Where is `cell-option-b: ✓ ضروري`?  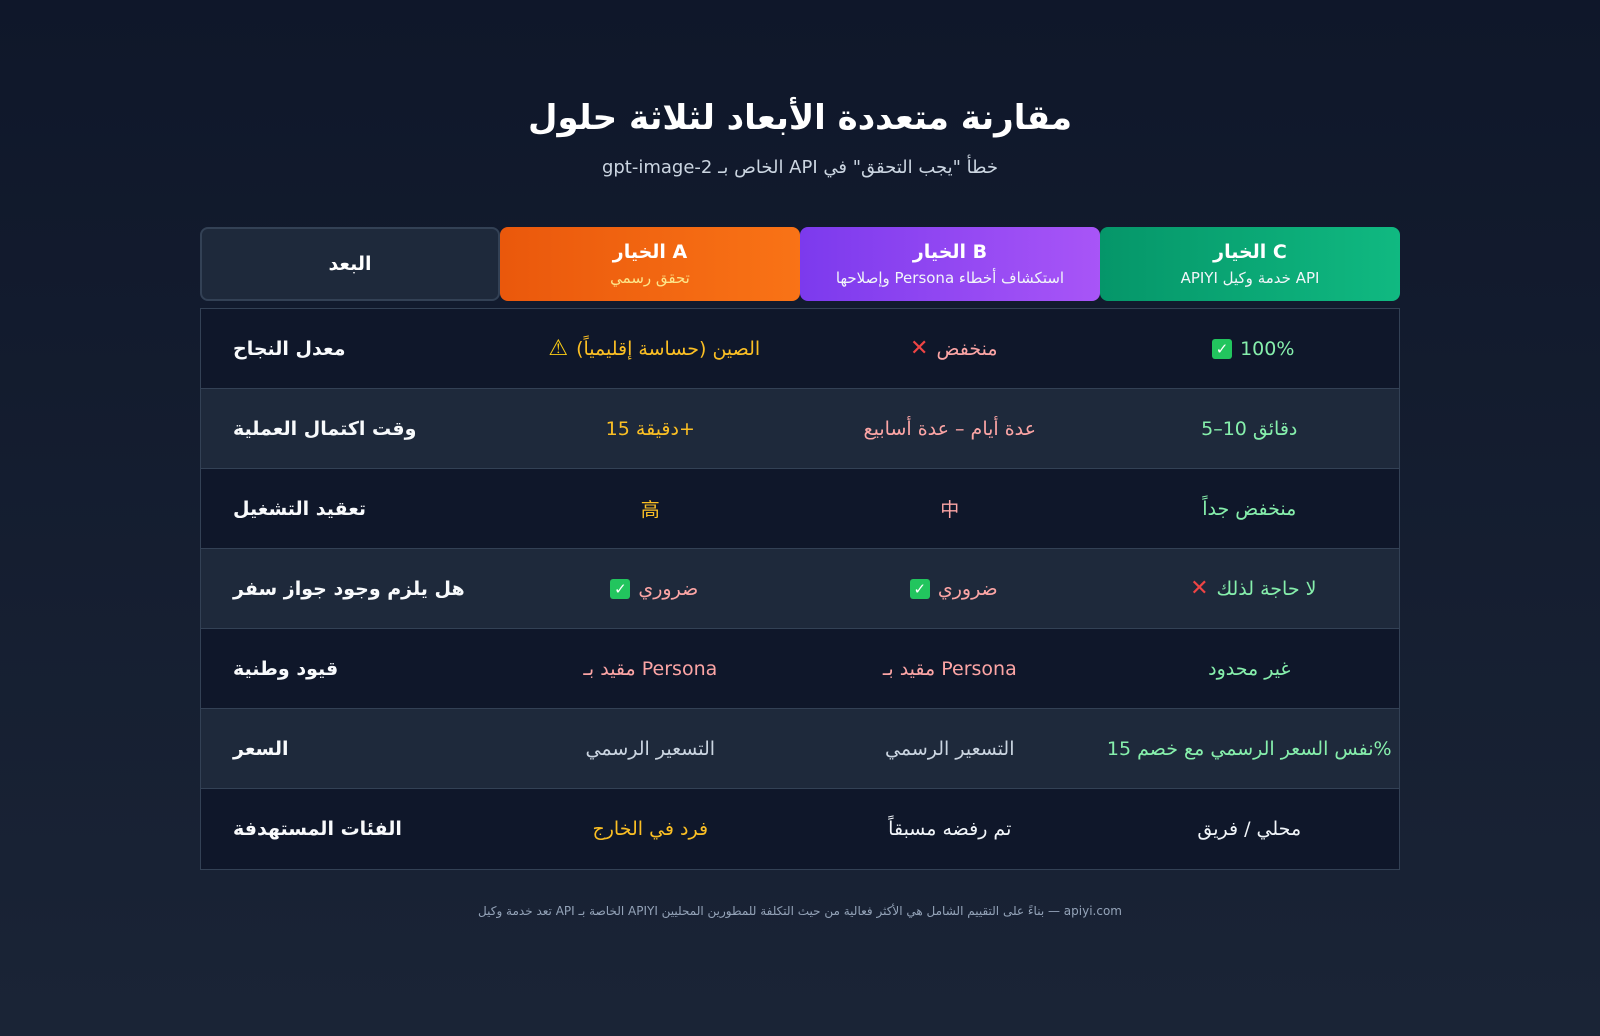 cell-option-b: ✓ ضروري is located at coordinates (949, 588).